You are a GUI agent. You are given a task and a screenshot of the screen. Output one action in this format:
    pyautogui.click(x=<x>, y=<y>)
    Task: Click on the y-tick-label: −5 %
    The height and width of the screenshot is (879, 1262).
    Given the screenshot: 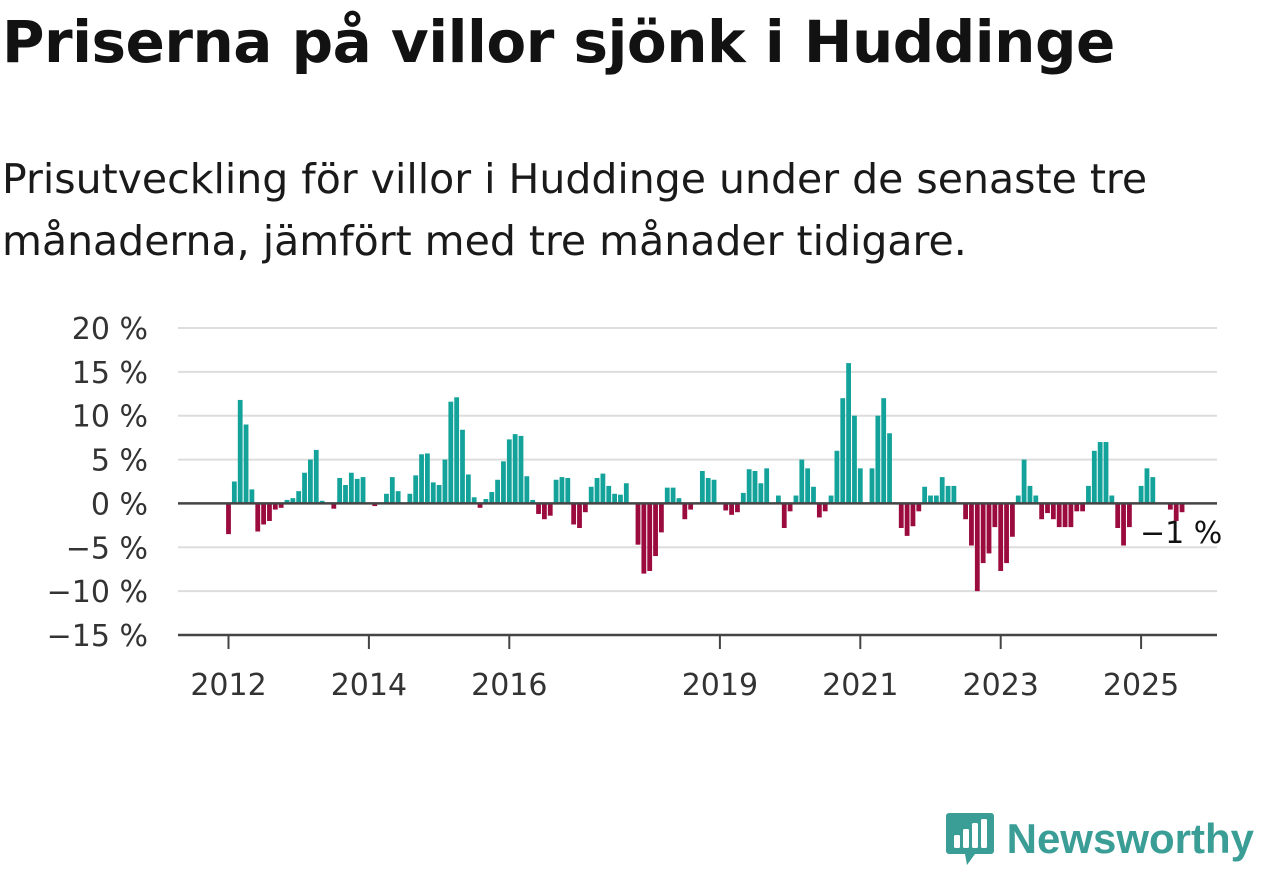 What is the action you would take?
    pyautogui.click(x=107, y=548)
    